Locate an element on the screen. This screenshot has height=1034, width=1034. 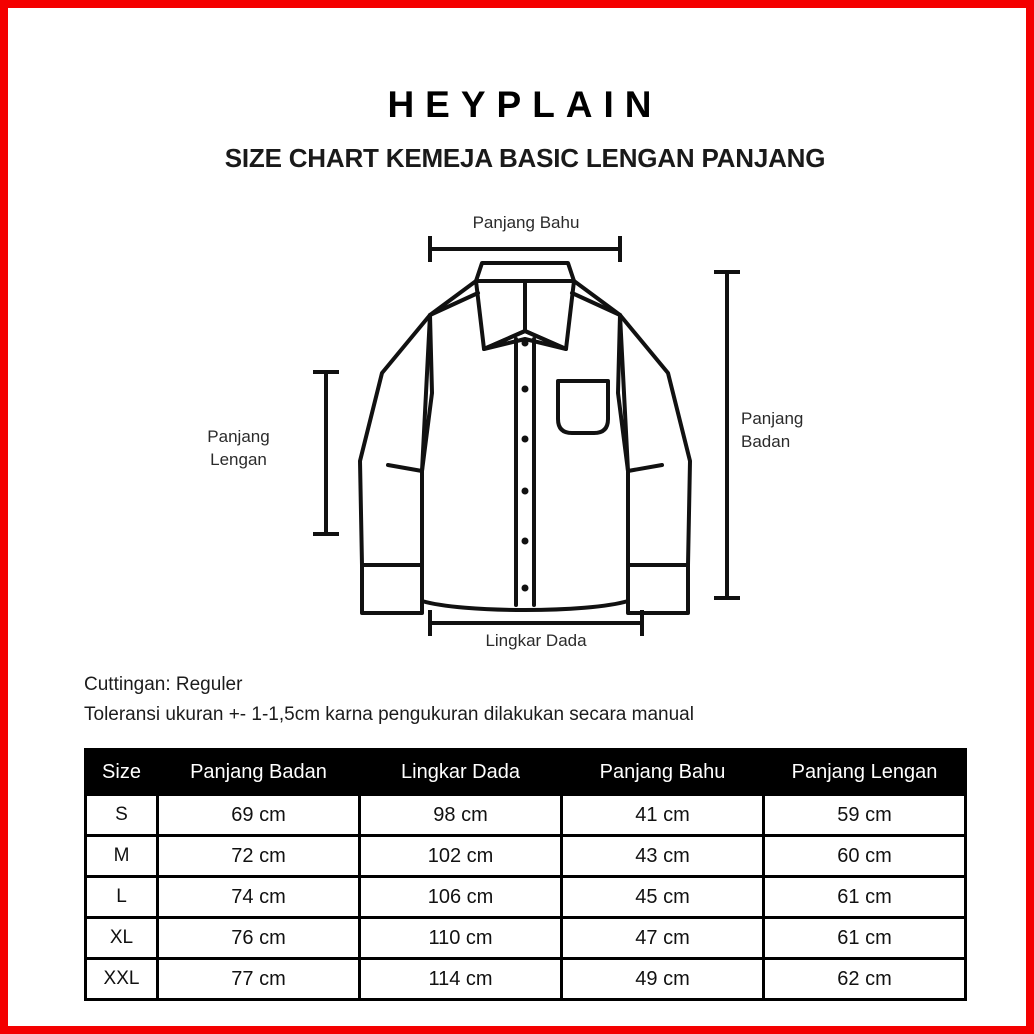
cell-panjang-lengan: 62 cm is located at coordinates (864, 979).